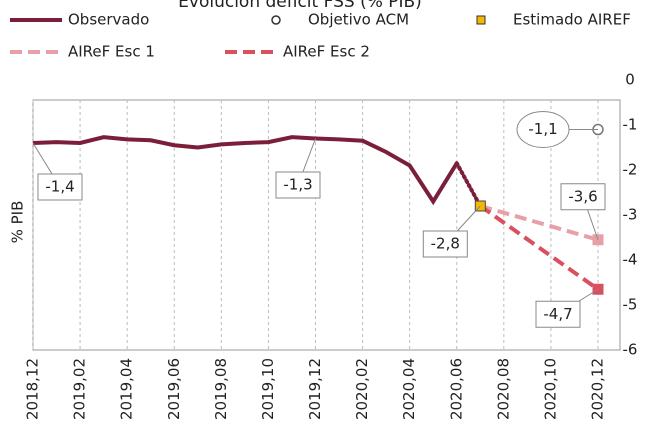 The image size is (648, 430). I want to click on data-label: -1,1, so click(542, 129).